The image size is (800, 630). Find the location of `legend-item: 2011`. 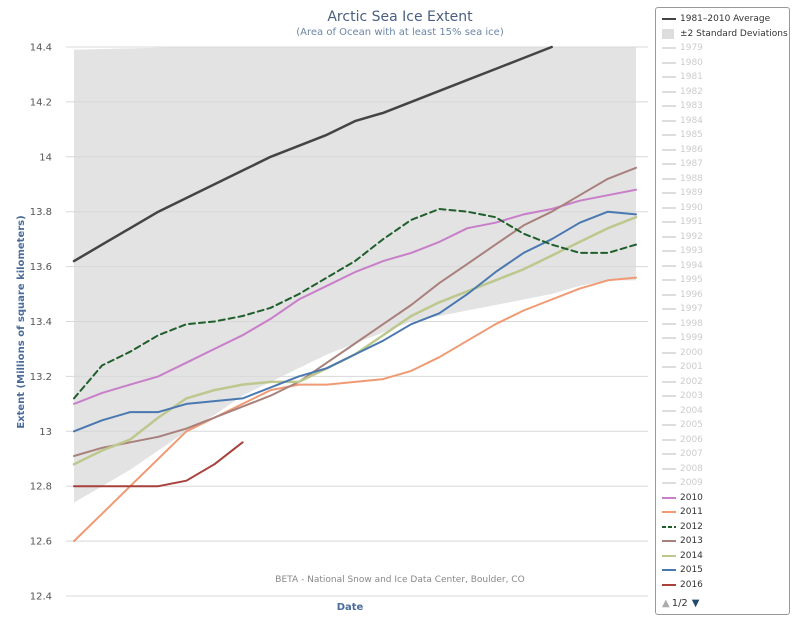

legend-item: 2011 is located at coordinates (725, 512).